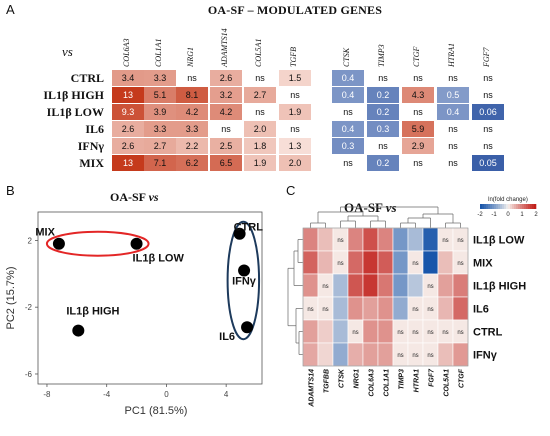 This screenshot has height=436, width=550. What do you see at coordinates (190, 57) in the screenshot?
I see `panel-a-gene-label: NRG1` at bounding box center [190, 57].